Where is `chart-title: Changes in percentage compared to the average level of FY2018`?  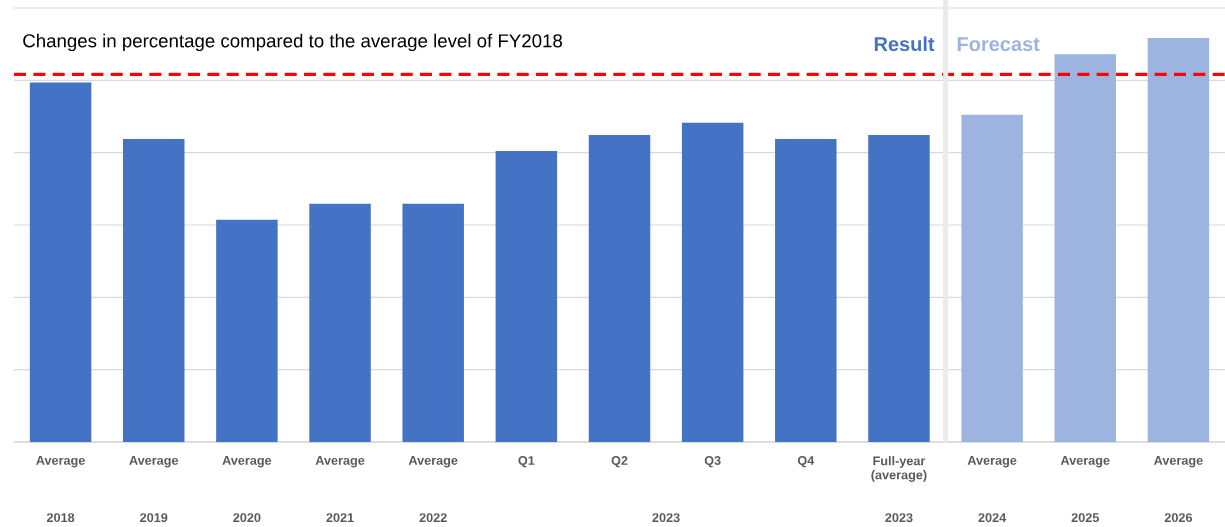 chart-title: Changes in percentage compared to the average level of FY2018 is located at coordinates (293, 42).